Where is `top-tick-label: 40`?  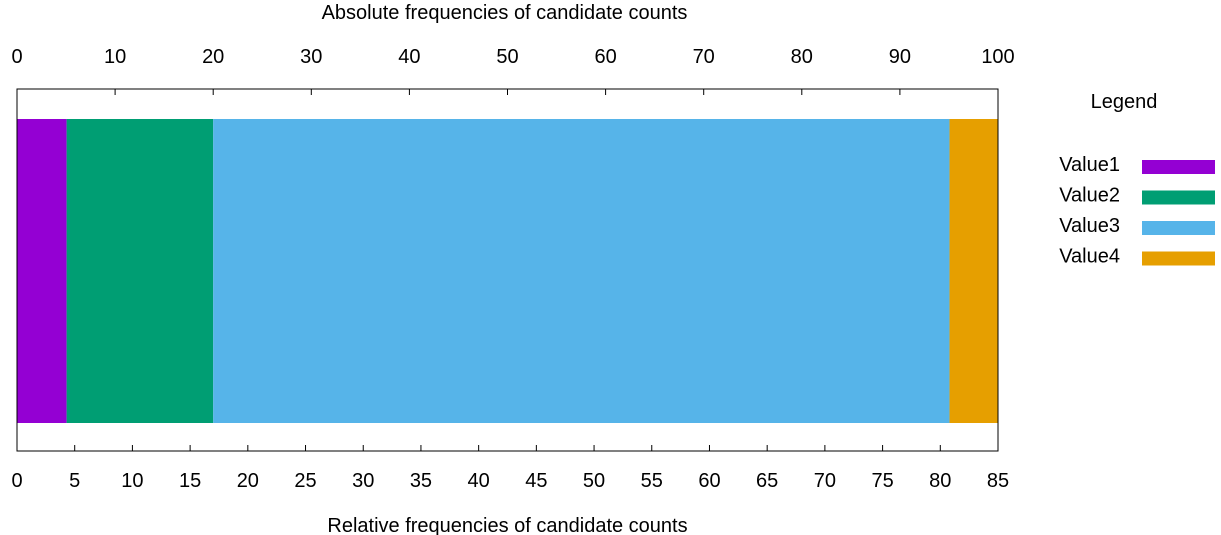
top-tick-label: 40 is located at coordinates (409, 57).